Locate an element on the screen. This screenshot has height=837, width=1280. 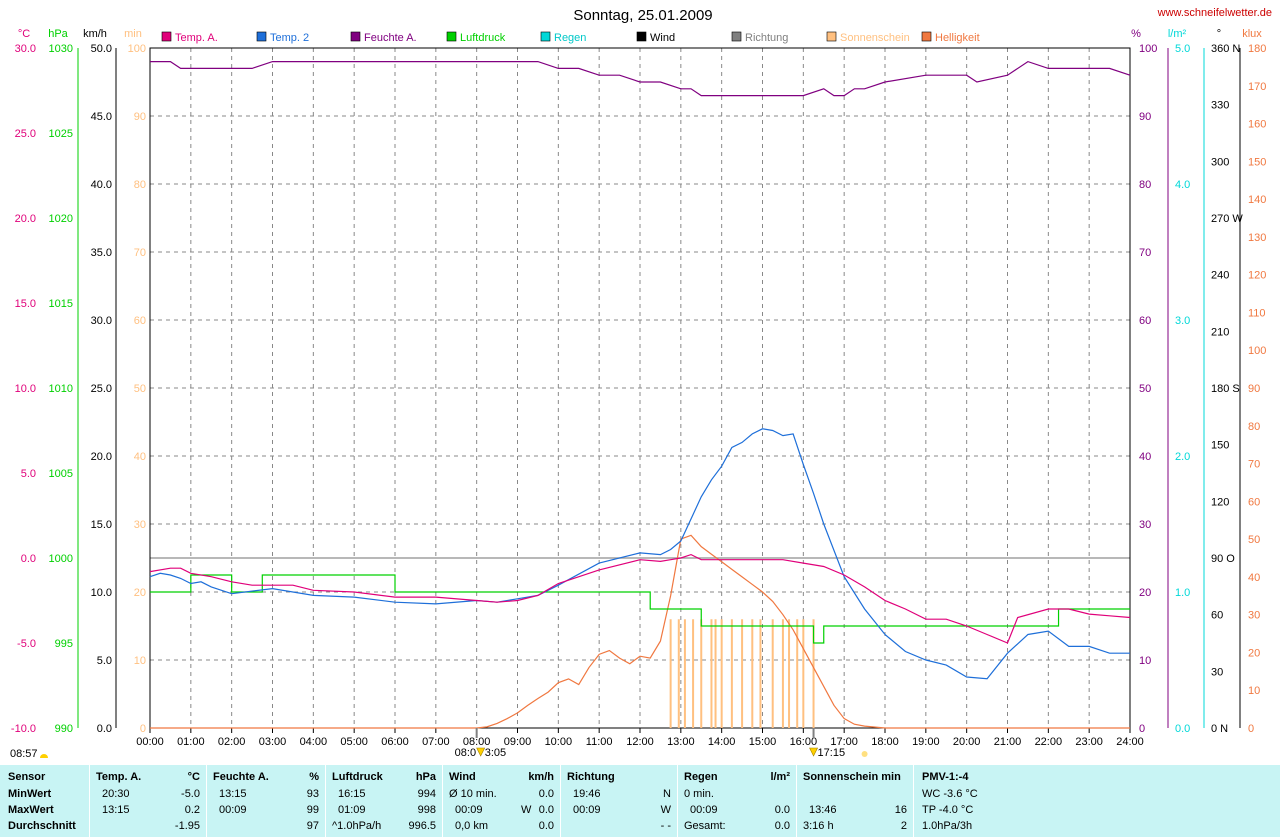
tick-direction: 180 S is located at coordinates (1225, 389).